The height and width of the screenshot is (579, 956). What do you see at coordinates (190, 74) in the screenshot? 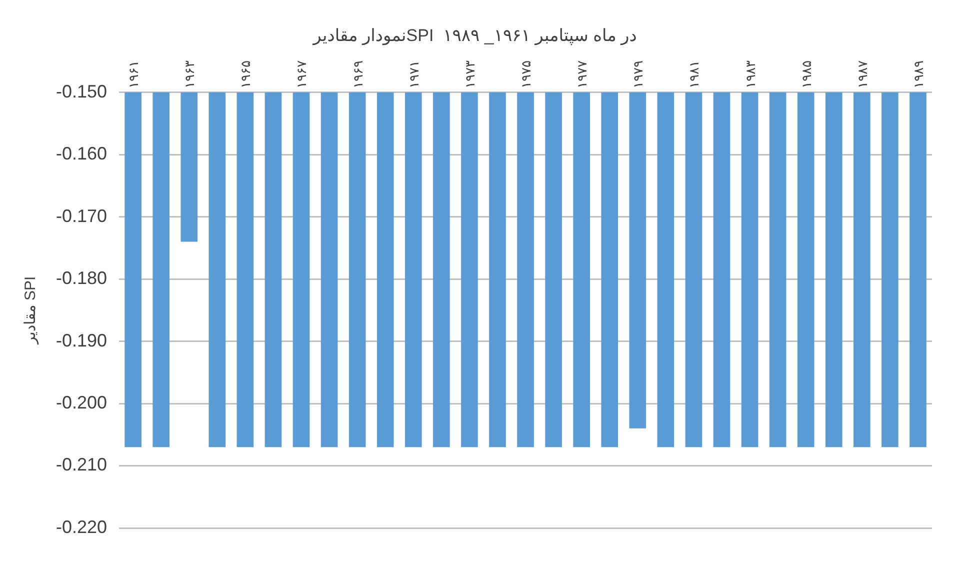
I see `x-tick-label: ۱۹۶۳` at bounding box center [190, 74].